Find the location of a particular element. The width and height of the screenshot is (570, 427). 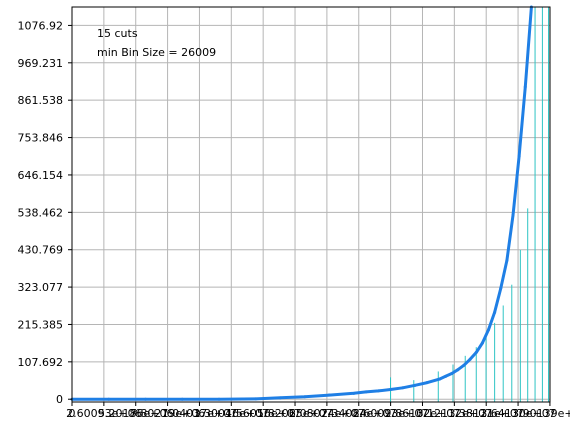

y-tick-label: 1076.92 is located at coordinates (41, 25).